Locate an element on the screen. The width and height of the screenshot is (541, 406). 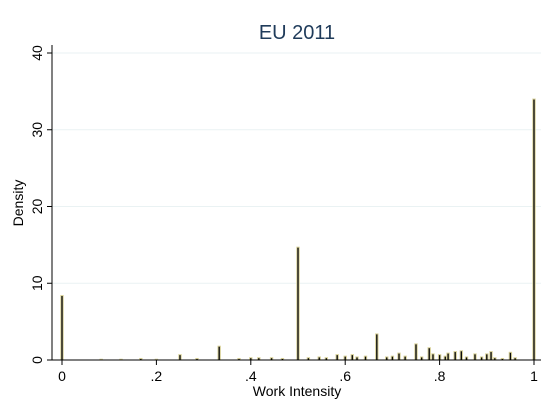
y-tick-label: 40 is located at coordinates (37, 53).